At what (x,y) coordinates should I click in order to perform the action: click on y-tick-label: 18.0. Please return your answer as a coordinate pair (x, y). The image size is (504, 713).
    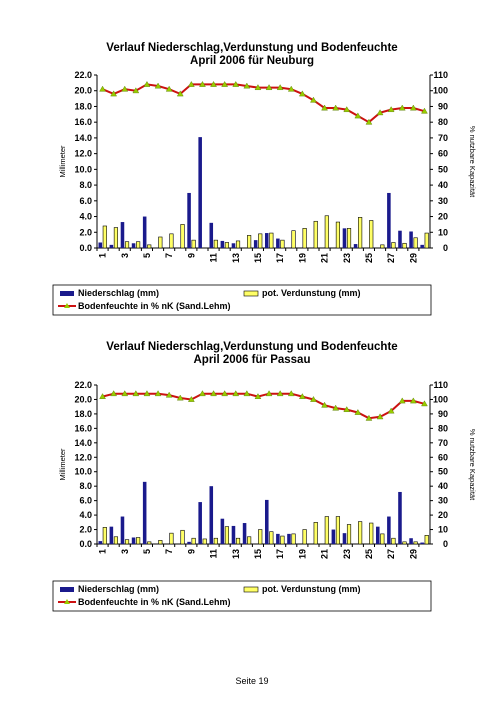
    Looking at the image, I should click on (83, 414).